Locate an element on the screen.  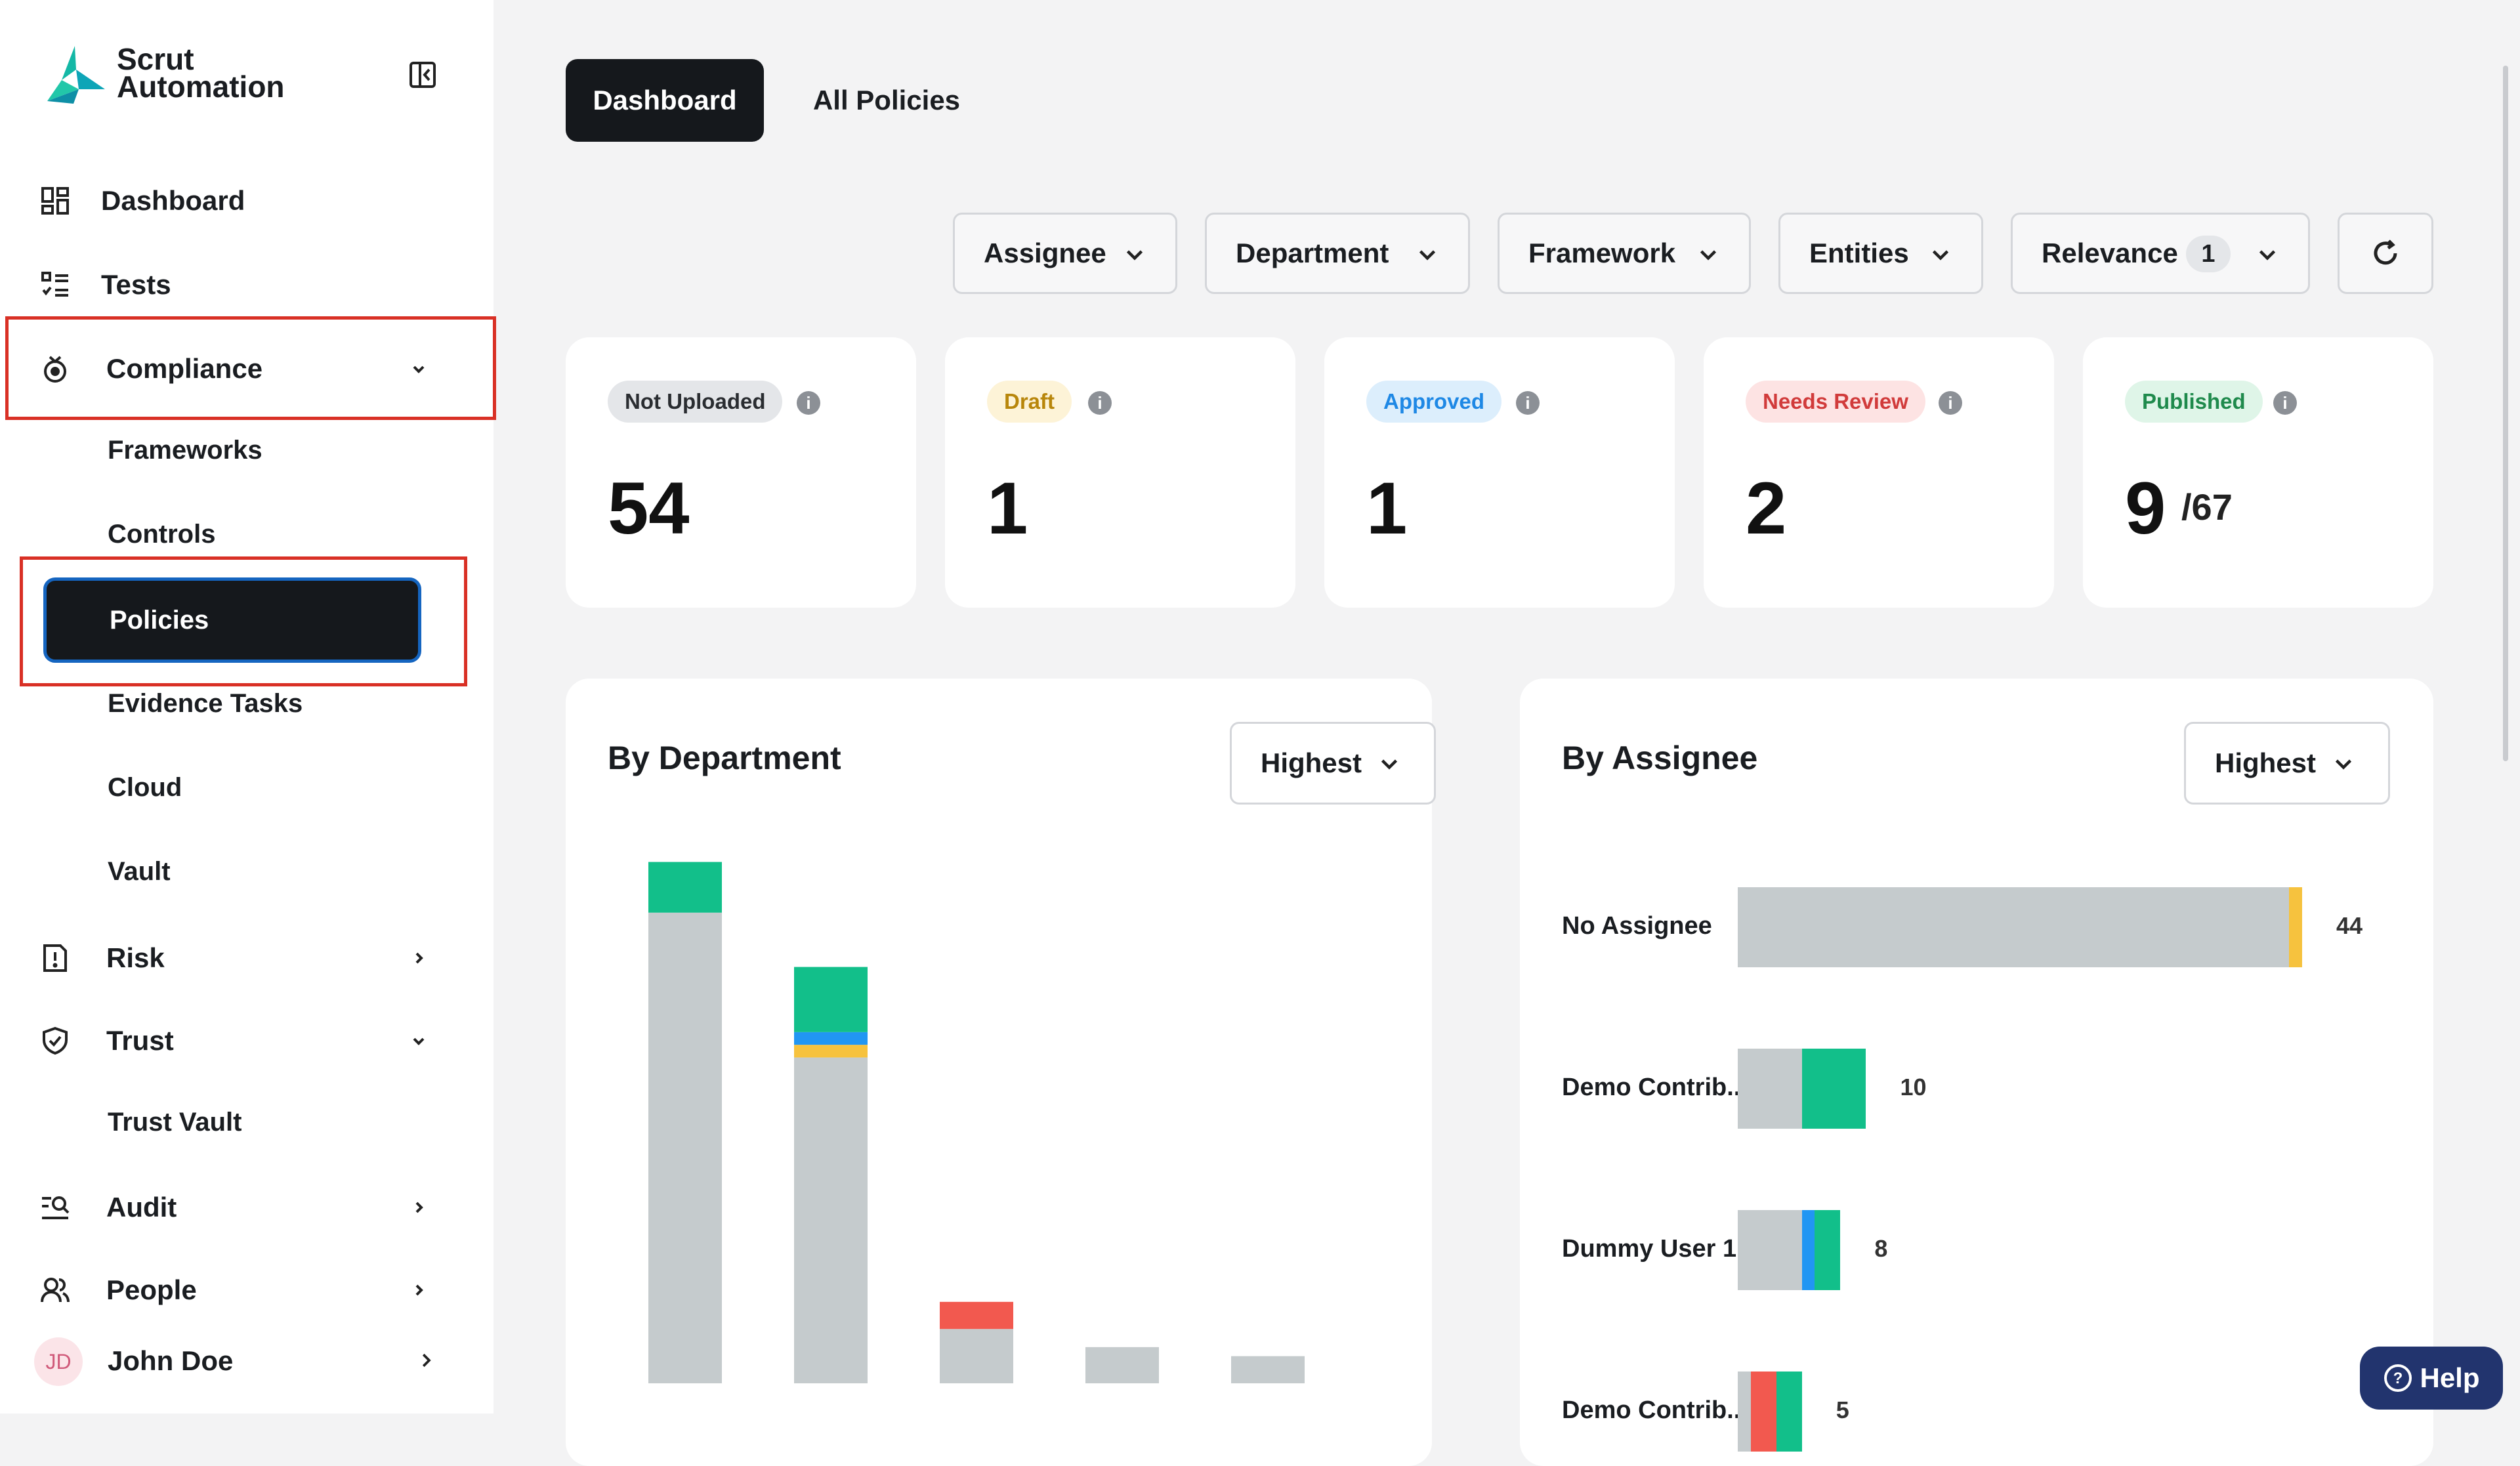
help-question-icon: ? is located at coordinates (2398, 1378).